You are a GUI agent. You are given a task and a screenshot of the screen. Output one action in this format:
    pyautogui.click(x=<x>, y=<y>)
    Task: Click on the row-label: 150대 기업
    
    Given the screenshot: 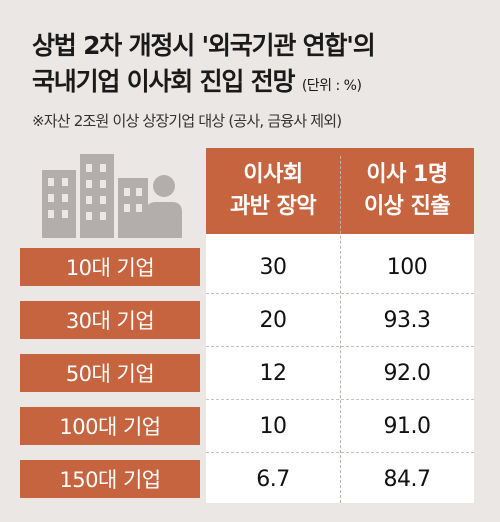 What is the action you would take?
    pyautogui.click(x=110, y=479)
    